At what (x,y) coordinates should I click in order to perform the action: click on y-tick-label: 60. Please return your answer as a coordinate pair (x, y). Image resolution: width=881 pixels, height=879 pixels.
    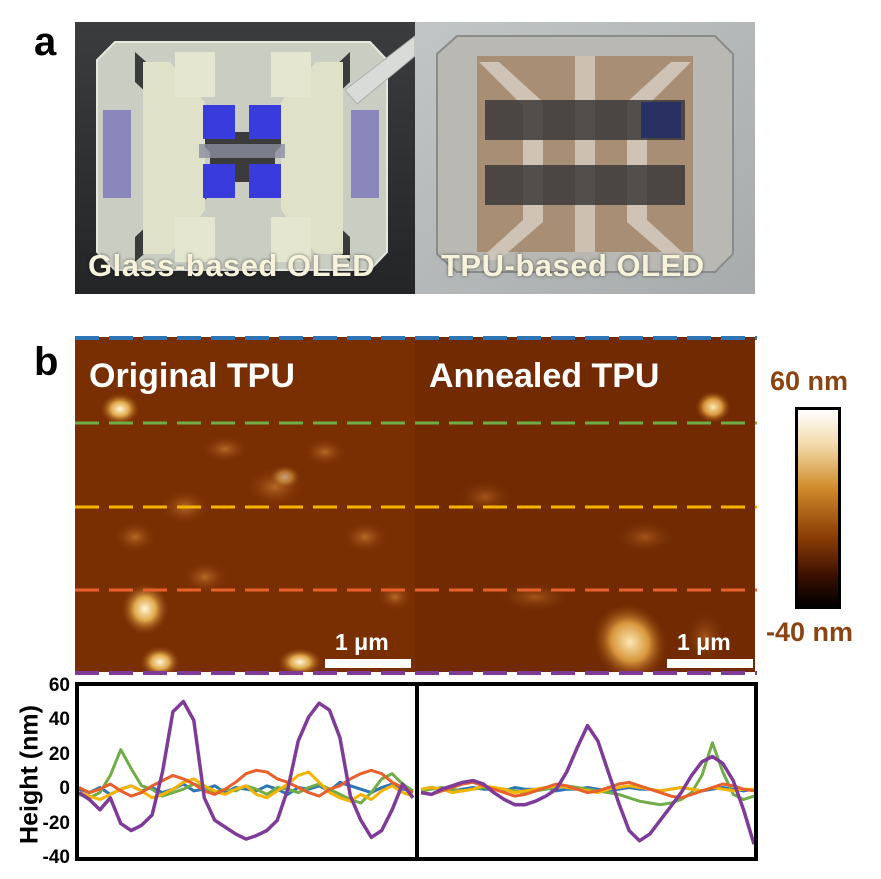
    Looking at the image, I should click on (59, 685).